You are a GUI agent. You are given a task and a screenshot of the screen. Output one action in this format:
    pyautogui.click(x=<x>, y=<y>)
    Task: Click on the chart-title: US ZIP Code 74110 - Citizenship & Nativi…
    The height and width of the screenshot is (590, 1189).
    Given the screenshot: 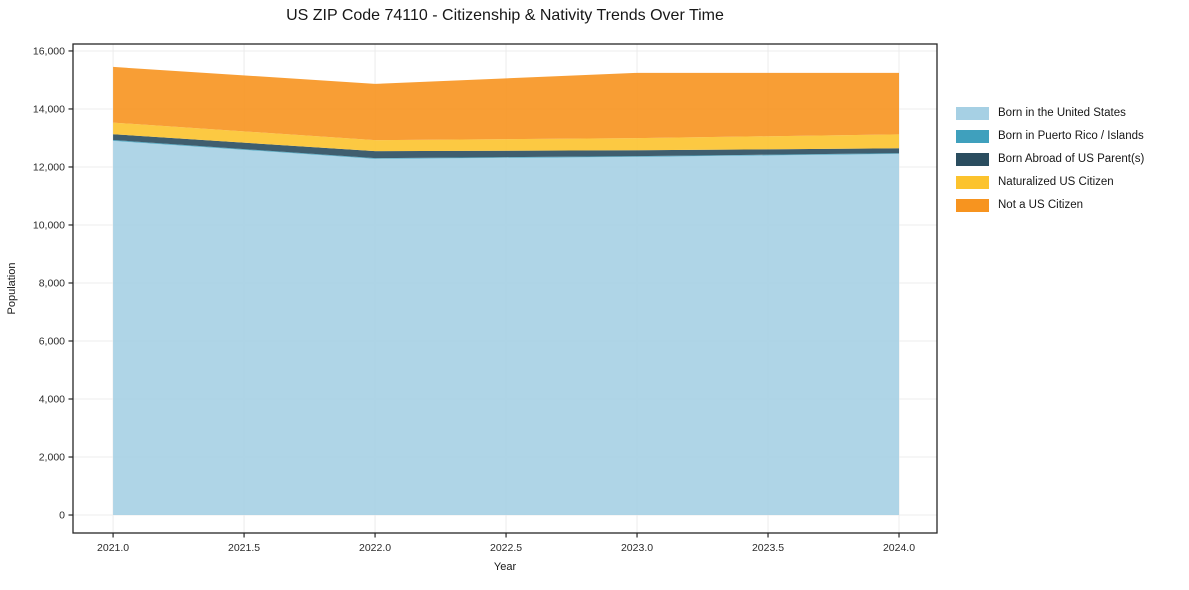 What is the action you would take?
    pyautogui.click(x=505, y=15)
    